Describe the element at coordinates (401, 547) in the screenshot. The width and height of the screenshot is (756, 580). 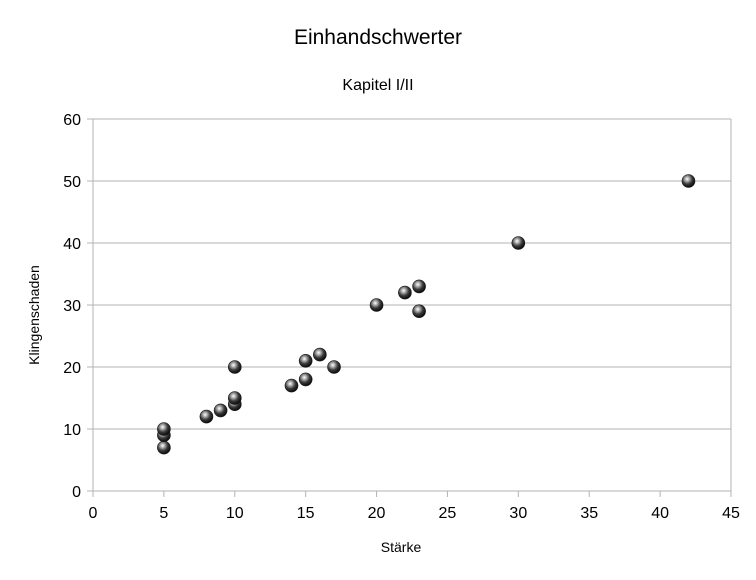
I see `x-axis-label: Stärke` at that location.